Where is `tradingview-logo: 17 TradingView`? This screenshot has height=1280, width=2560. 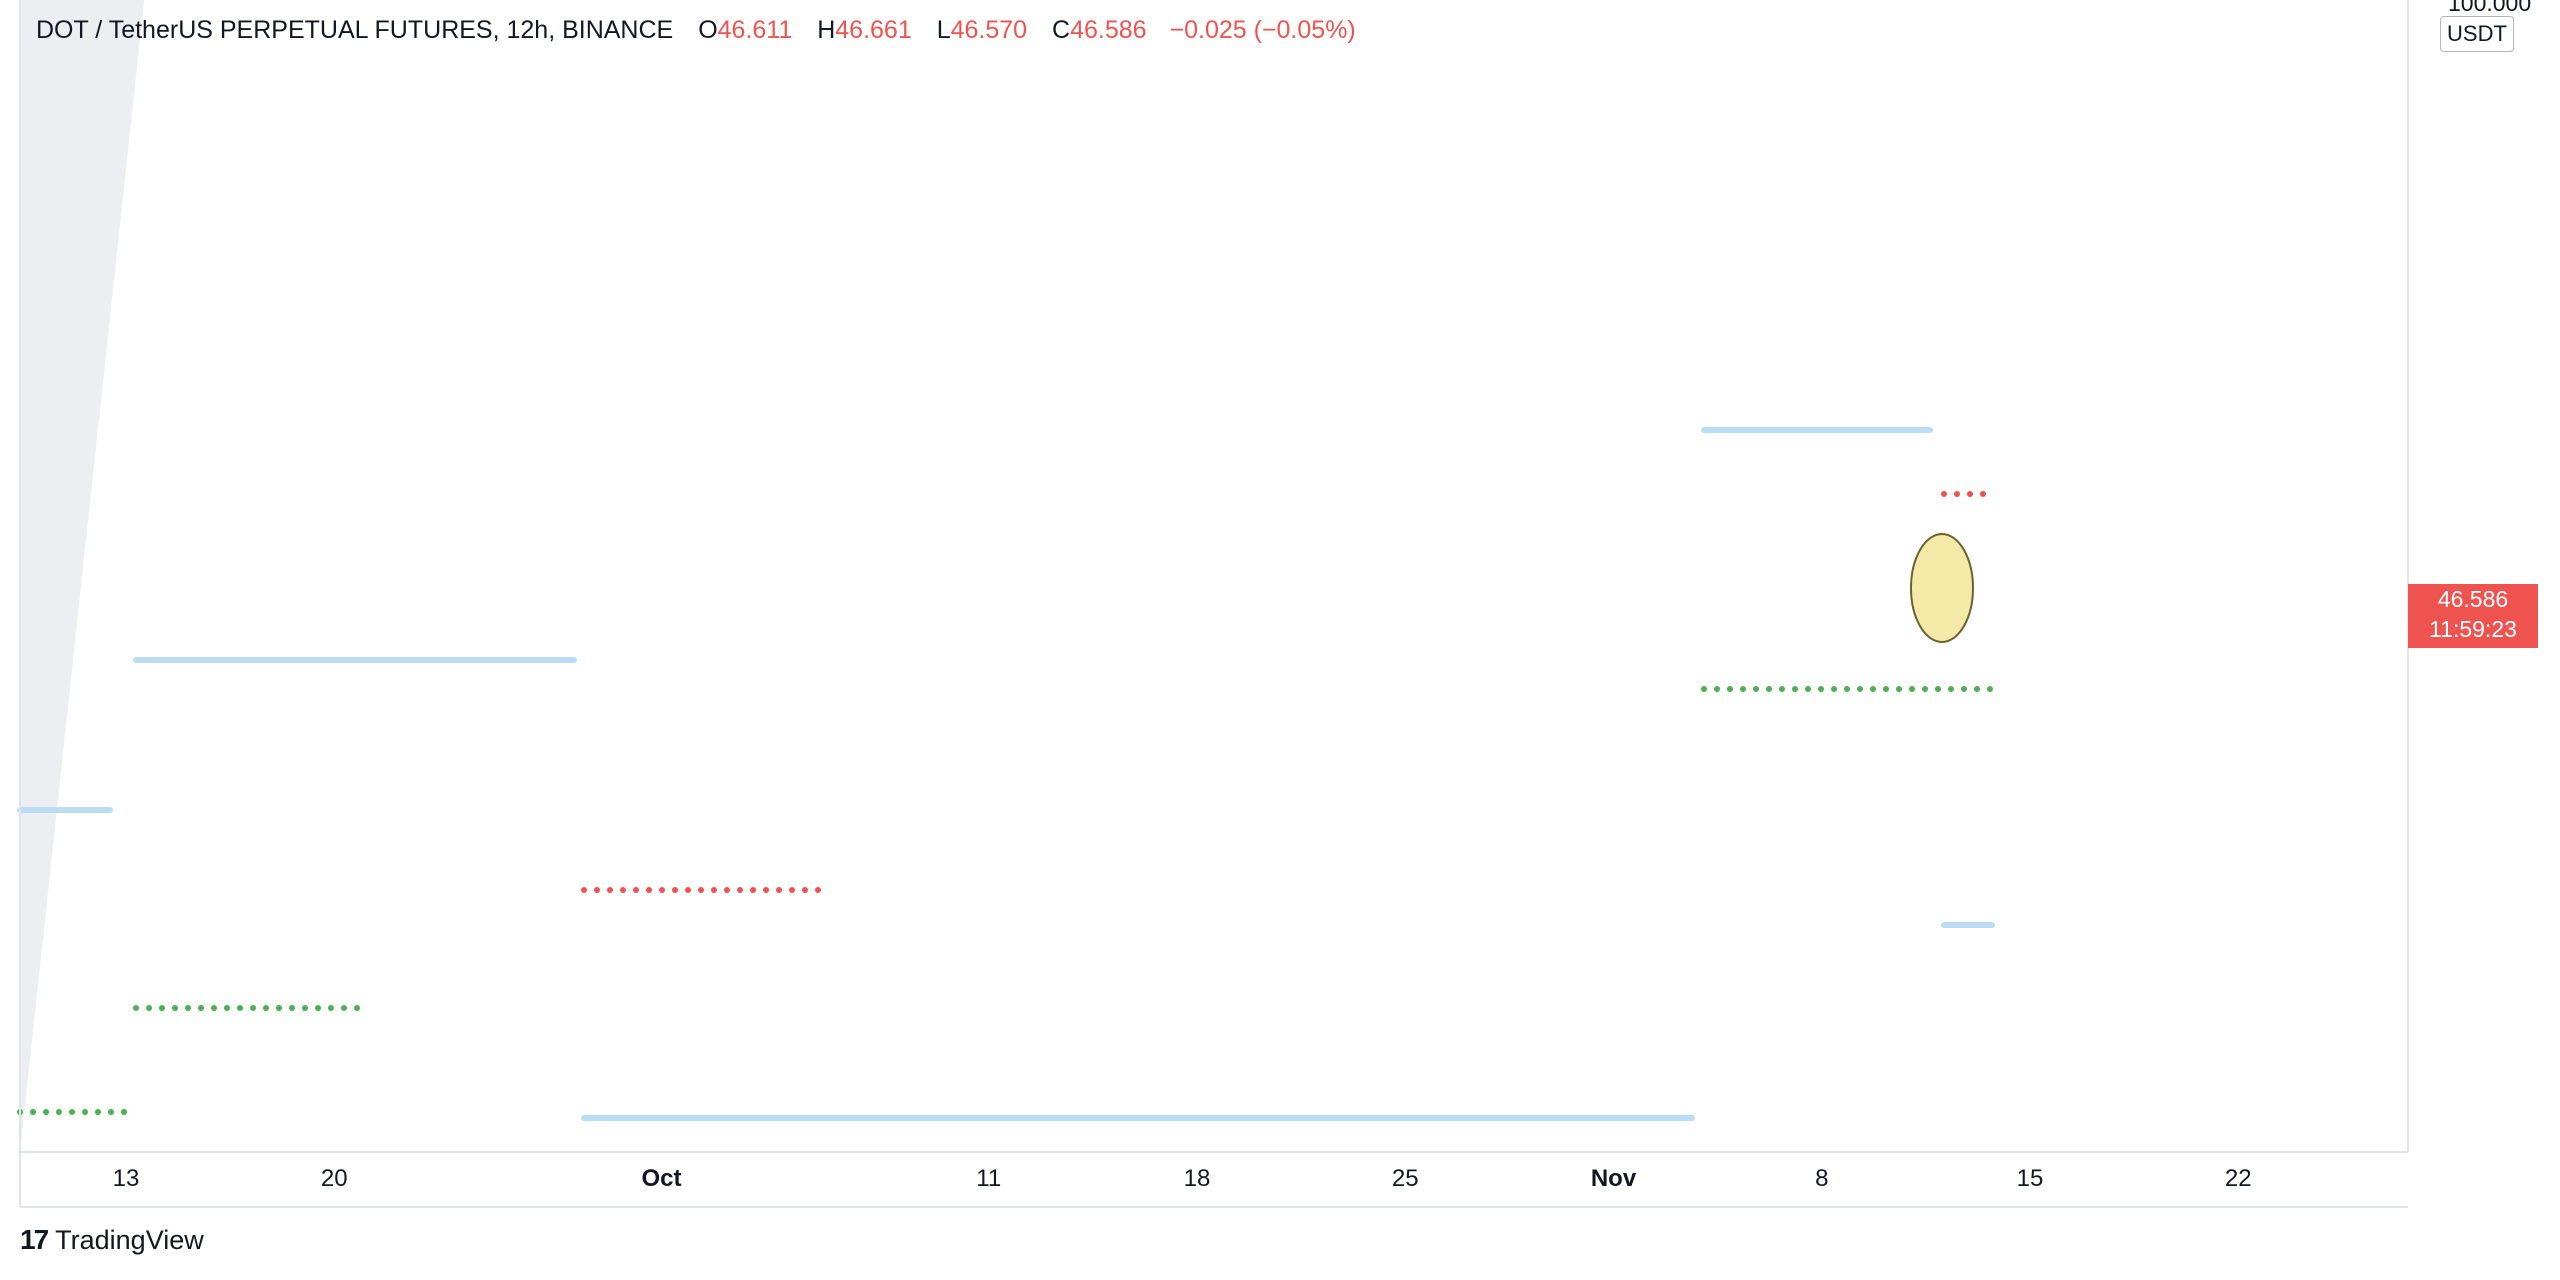 tradingview-logo: 17 TradingView is located at coordinates (112, 1240).